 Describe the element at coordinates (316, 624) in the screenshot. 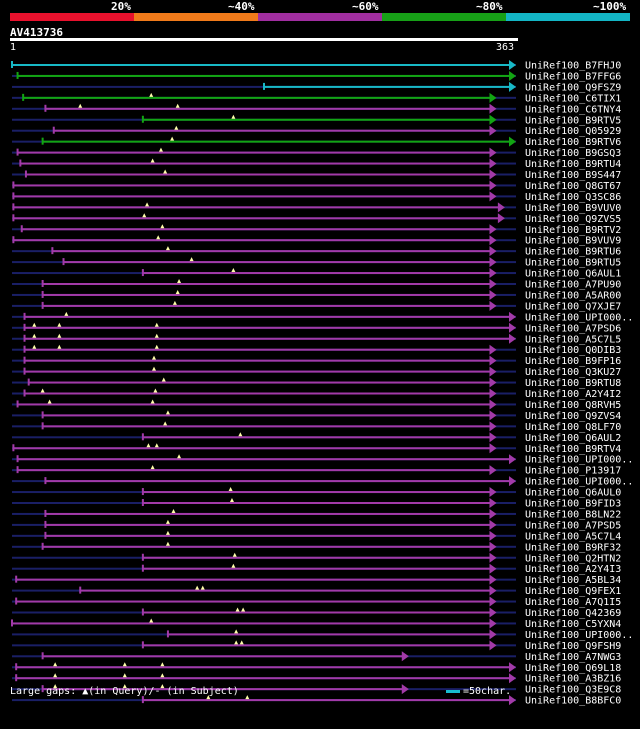

I see `hit-row: UniRef100_C5YXN4` at that location.